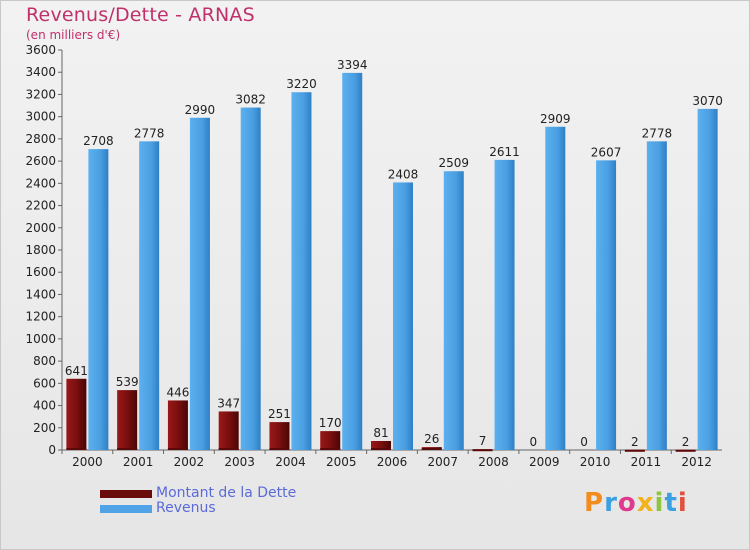 This screenshot has width=750, height=550. I want to click on proxiti-logo: Proxiti, so click(636, 503).